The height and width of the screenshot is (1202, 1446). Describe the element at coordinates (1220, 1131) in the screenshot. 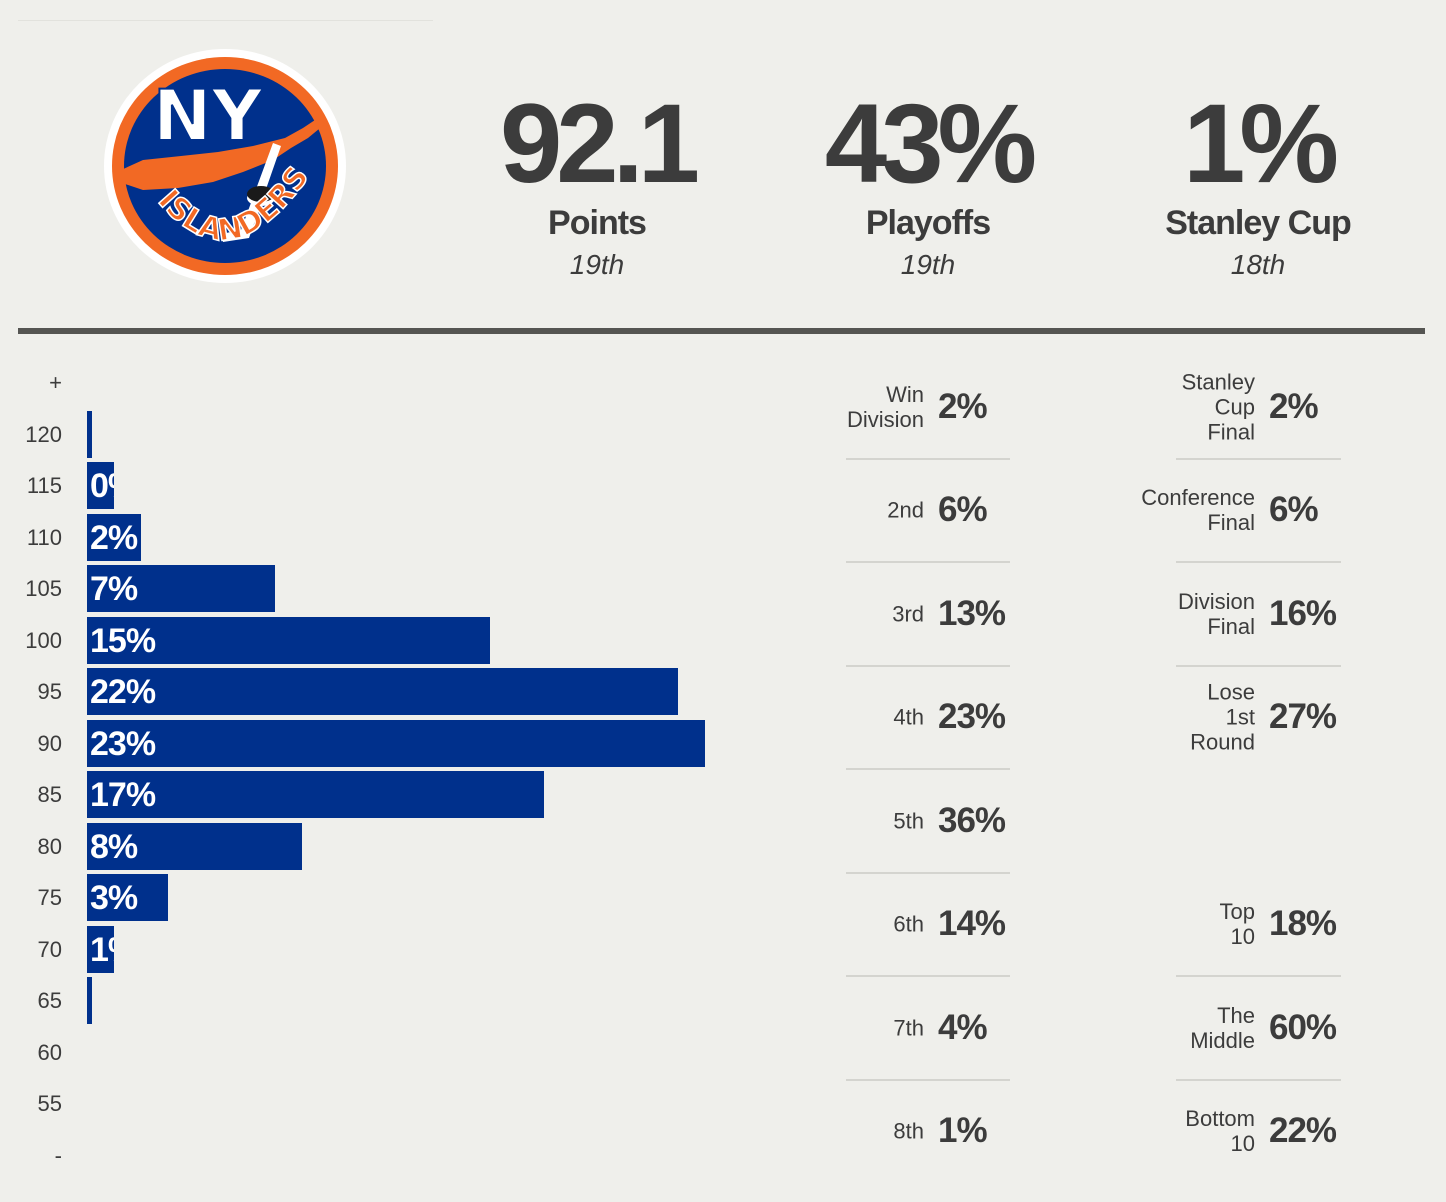

I see `league-rank-item-label: Bottom 10` at that location.